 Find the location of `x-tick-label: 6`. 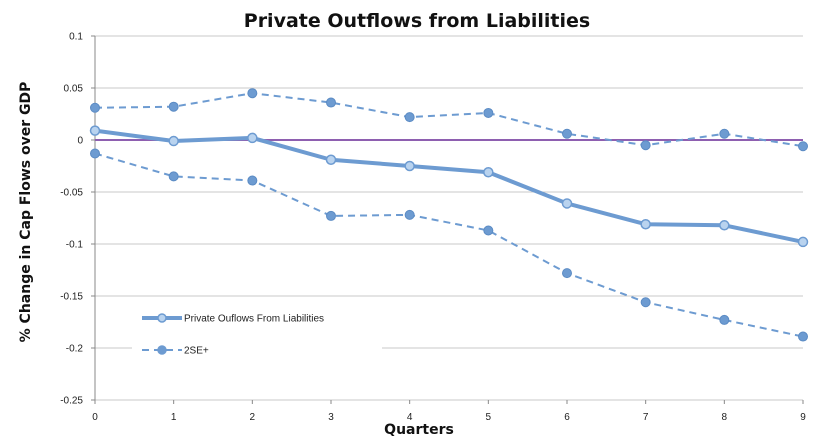

x-tick-label: 6 is located at coordinates (567, 417).